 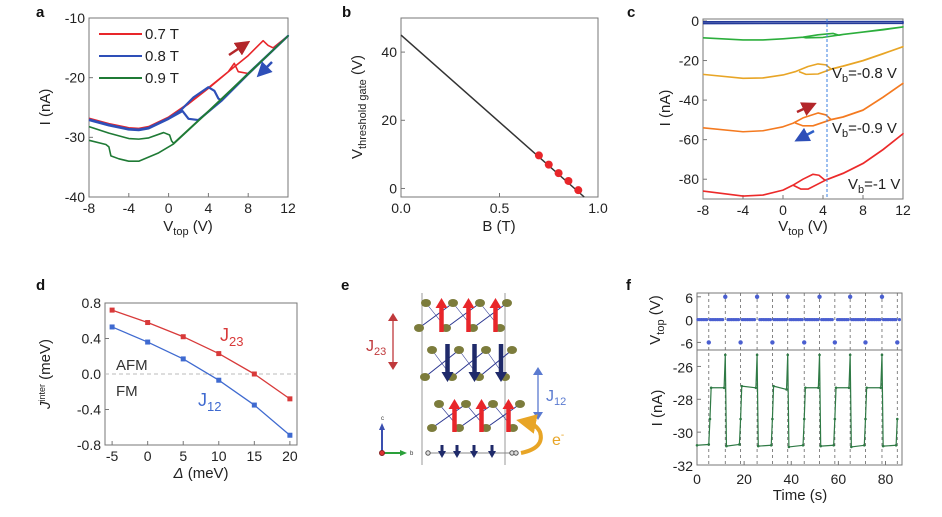 I want to click on panel-label-b: b, so click(x=346, y=12).